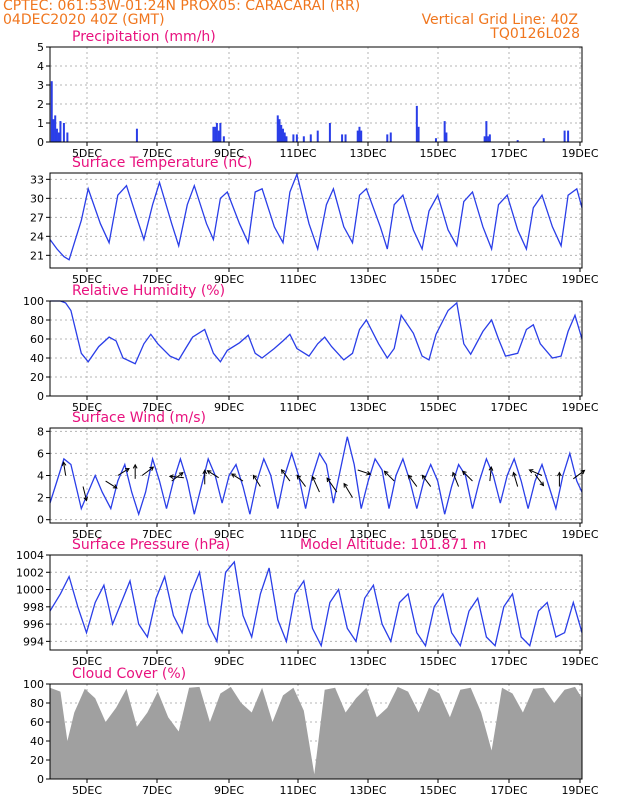  I want to click on y-tick-label: 40, so click(37, 741).